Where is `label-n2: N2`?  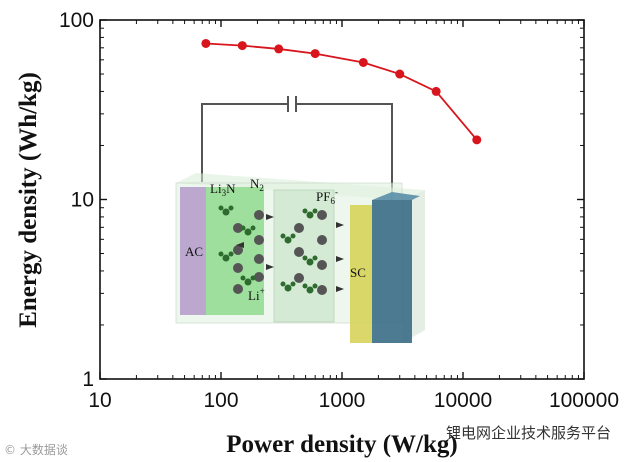
label-n2: N2 is located at coordinates (257, 184).